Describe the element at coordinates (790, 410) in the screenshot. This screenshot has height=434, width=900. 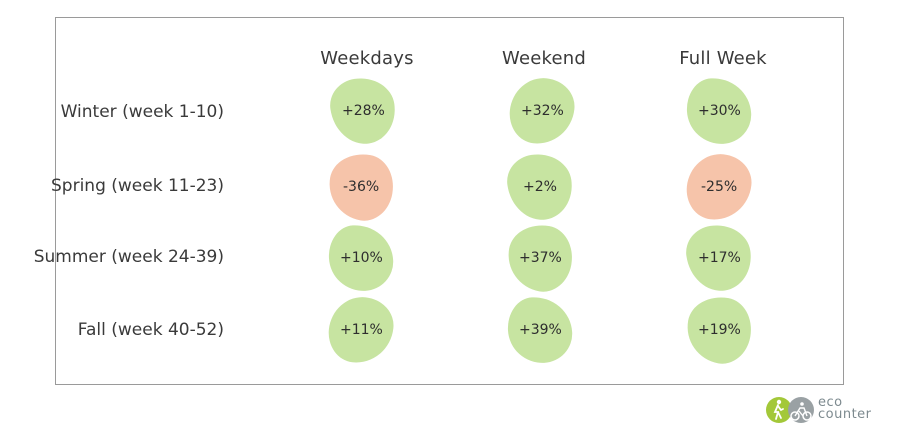
I see `eco-counter-logo-icon` at that location.